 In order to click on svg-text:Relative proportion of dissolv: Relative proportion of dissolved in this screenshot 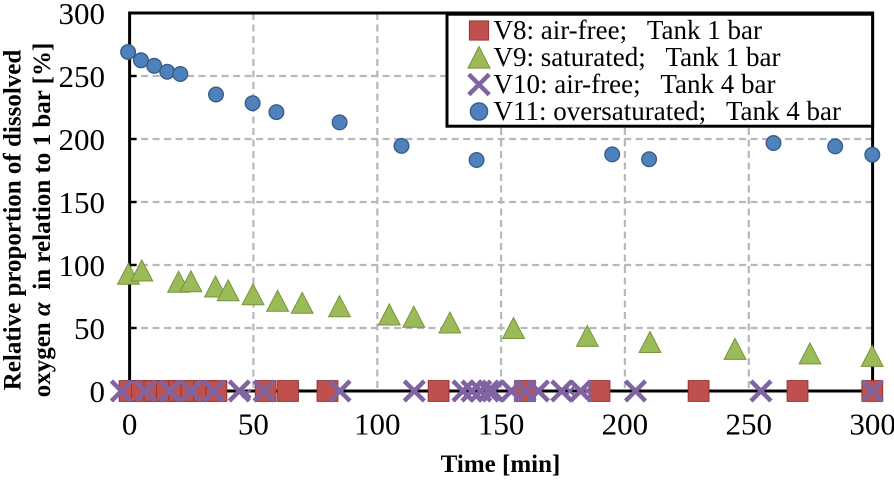, I will do `click(13, 220)`.